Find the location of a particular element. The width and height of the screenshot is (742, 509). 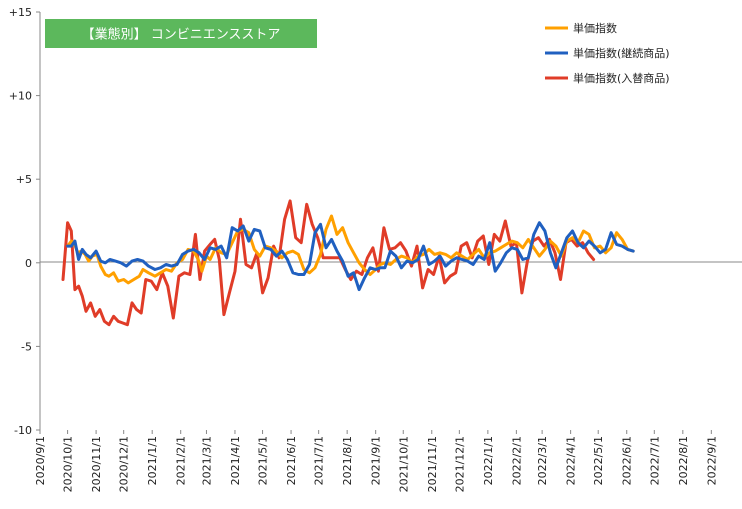

x-tick-label: 2021/12/1 is located at coordinates (459, 464).